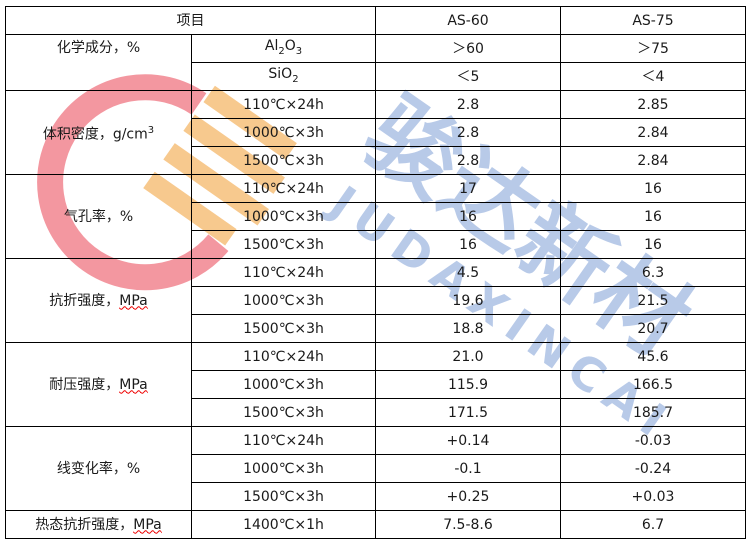 This screenshot has width=750, height=541. I want to click on table-row: SiO2 ＜5 ＜4, so click(376, 76).